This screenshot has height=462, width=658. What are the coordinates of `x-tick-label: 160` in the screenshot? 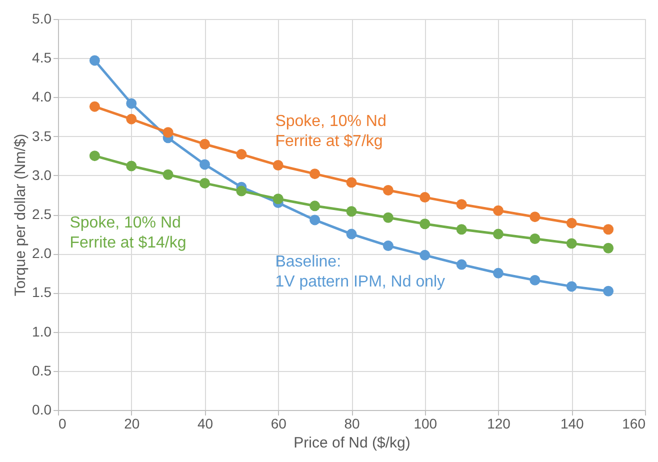 It's located at (634, 424).